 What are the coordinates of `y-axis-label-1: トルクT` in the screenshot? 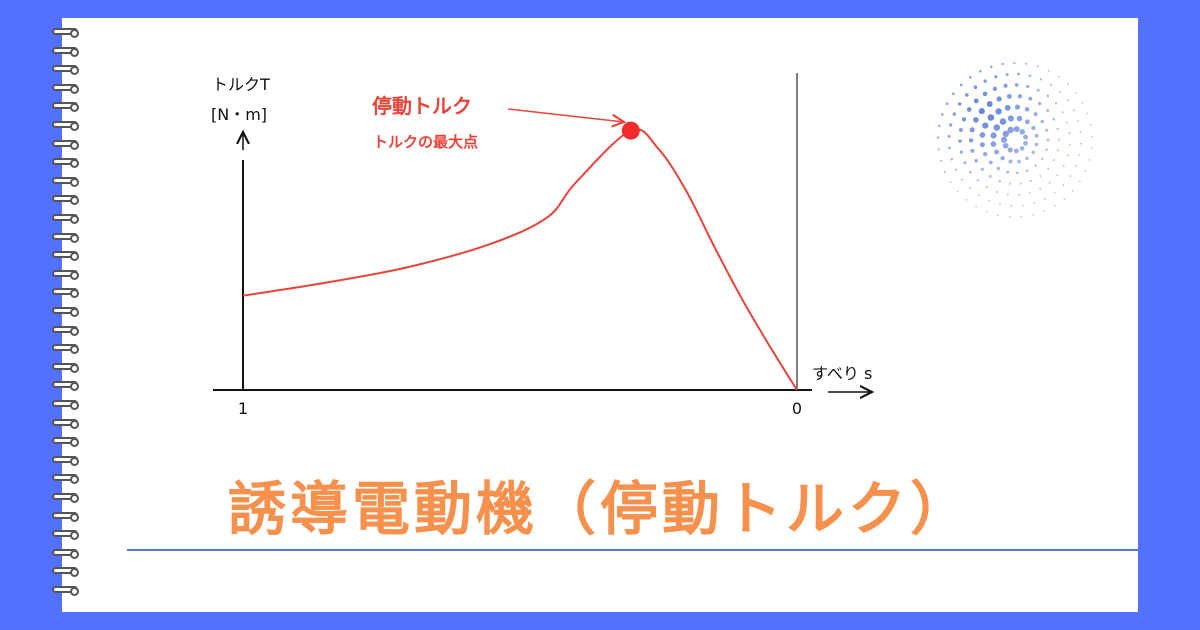 It's located at (241, 84).